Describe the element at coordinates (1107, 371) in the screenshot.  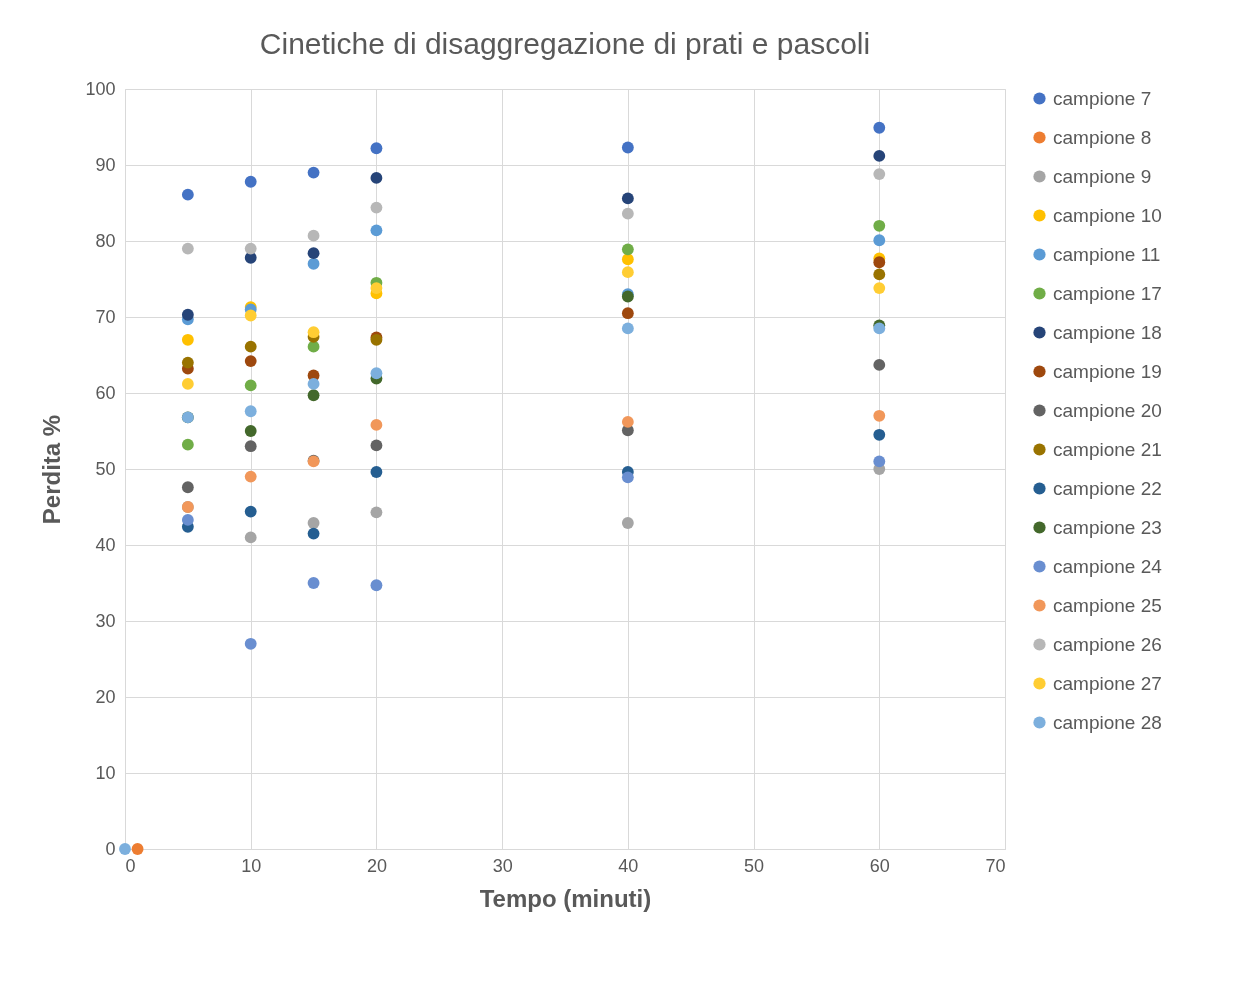
I see `legend-label: campione 19` at that location.